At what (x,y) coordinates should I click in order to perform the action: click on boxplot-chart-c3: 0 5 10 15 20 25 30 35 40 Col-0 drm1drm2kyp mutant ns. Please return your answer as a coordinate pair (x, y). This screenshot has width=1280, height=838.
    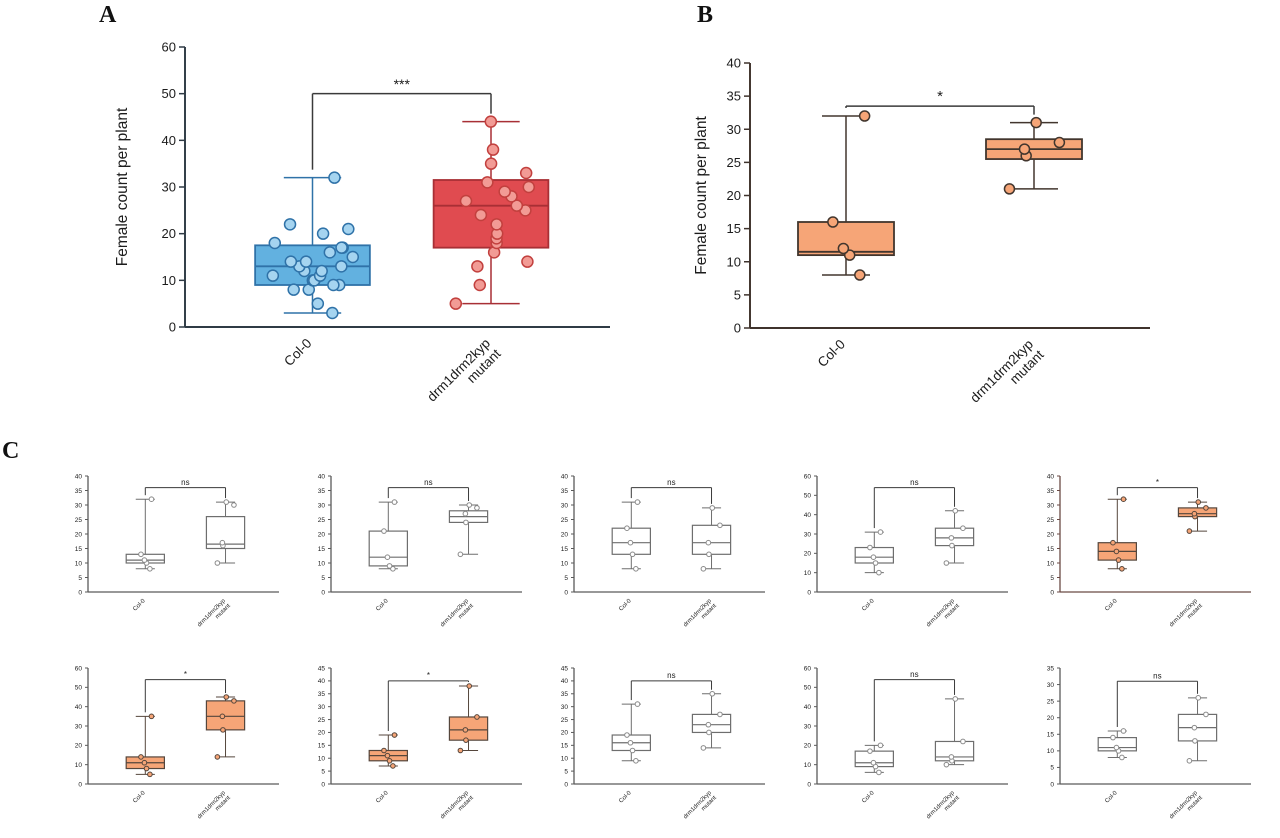
    Looking at the image, I should click on (661, 552).